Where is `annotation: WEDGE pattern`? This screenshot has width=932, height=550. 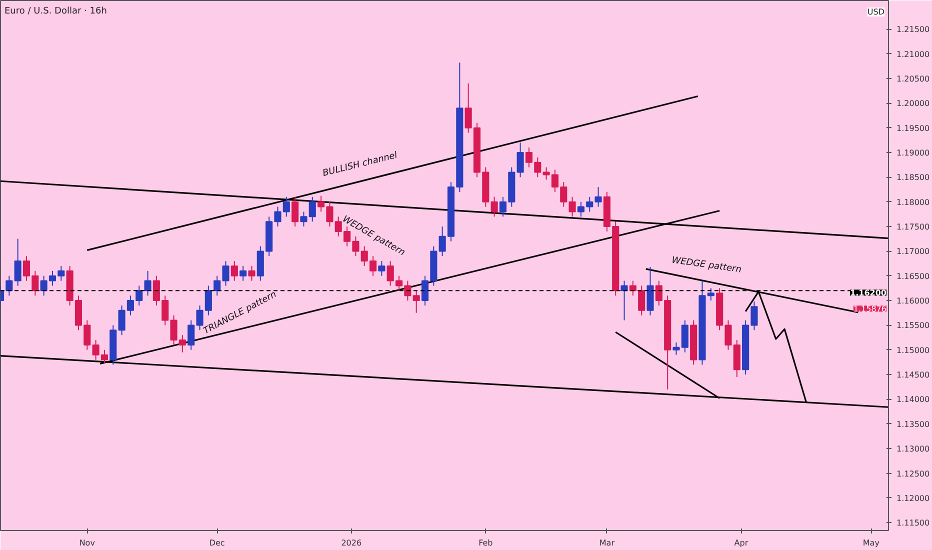
annotation: WEDGE pattern is located at coordinates (706, 266).